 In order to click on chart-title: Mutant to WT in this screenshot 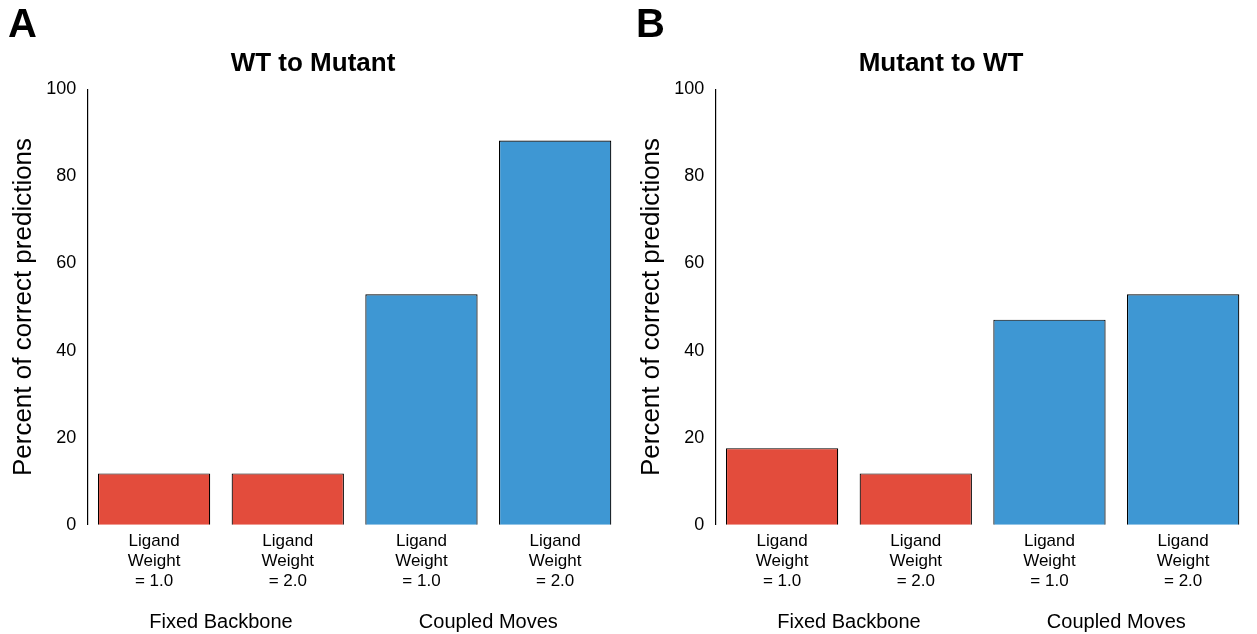, I will do `click(941, 61)`.